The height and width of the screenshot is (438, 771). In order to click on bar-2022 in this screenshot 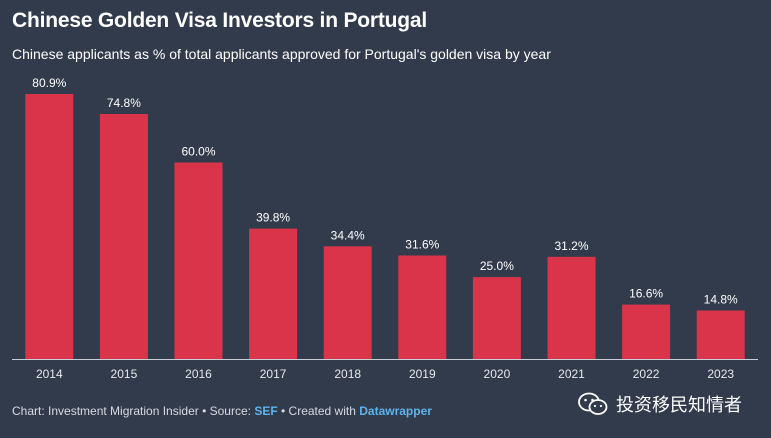, I will do `click(646, 331)`.